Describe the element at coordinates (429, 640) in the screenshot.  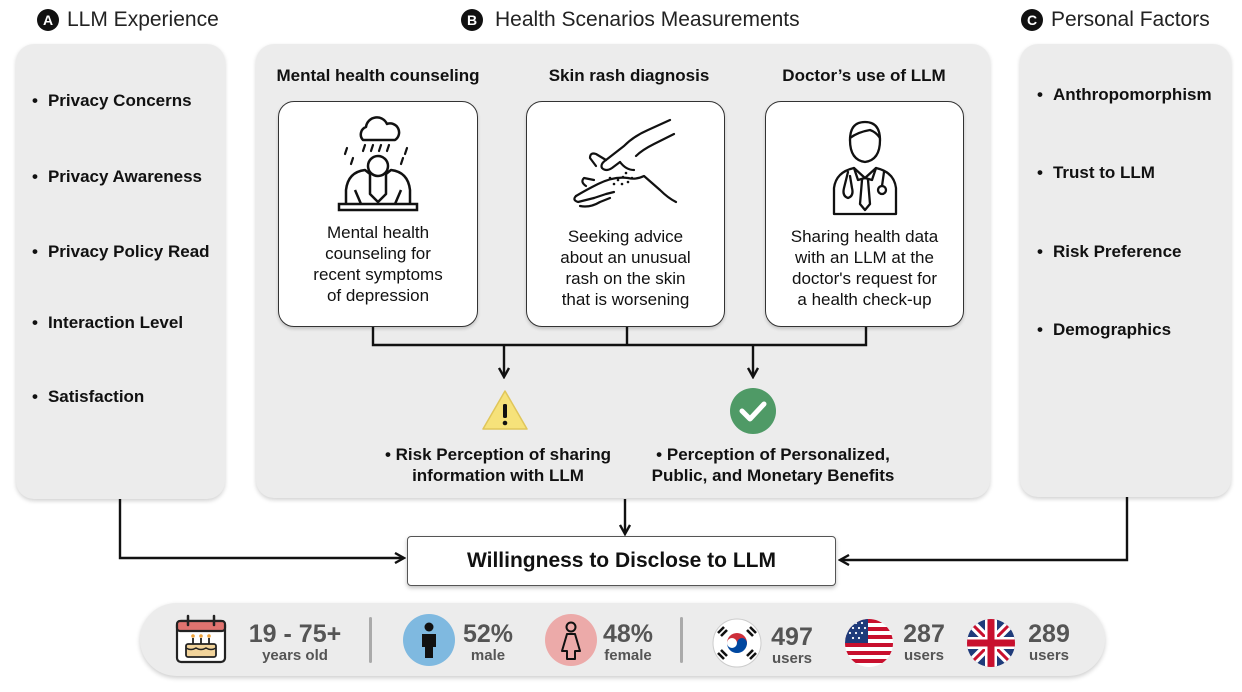
I see `male-person-icon` at that location.